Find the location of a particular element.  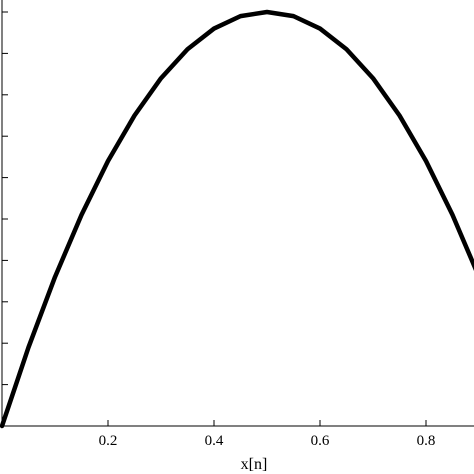

x-tick-label: 0.6 is located at coordinates (320, 441).